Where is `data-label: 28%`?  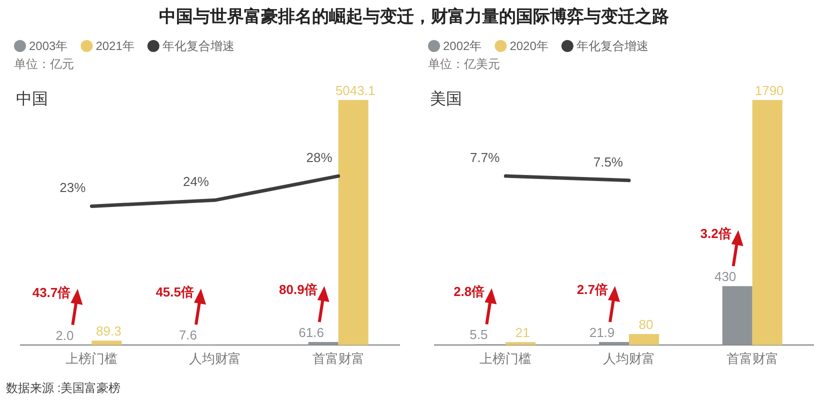
data-label: 28% is located at coordinates (319, 158).